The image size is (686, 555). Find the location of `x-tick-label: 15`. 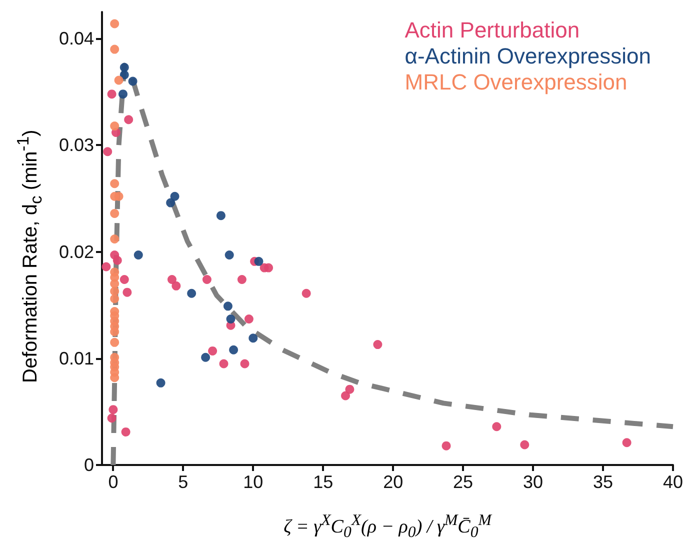

x-tick-label: 15 is located at coordinates (323, 482).